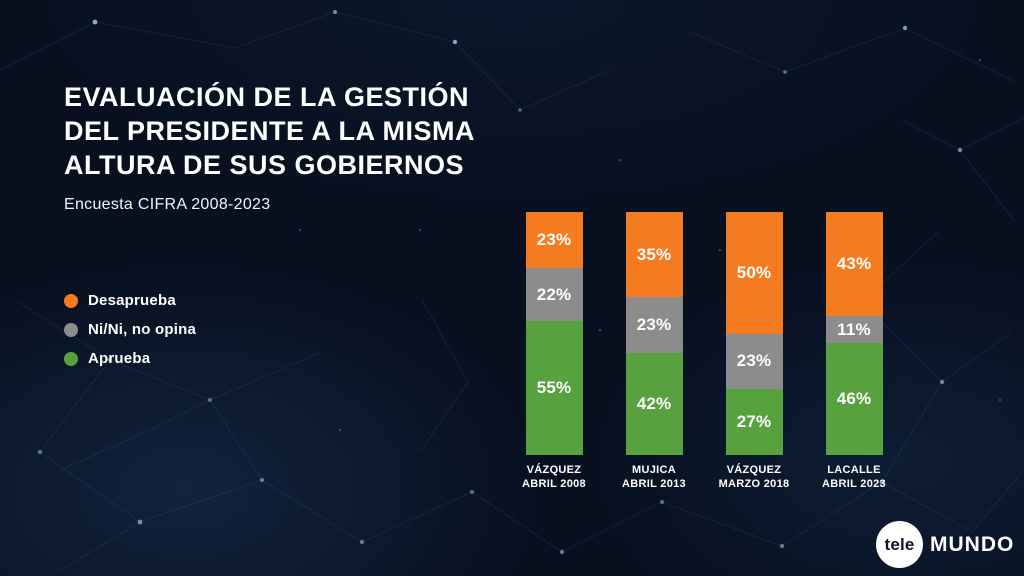  What do you see at coordinates (754, 484) in the screenshot?
I see `category-period: MARZO 2018` at bounding box center [754, 484].